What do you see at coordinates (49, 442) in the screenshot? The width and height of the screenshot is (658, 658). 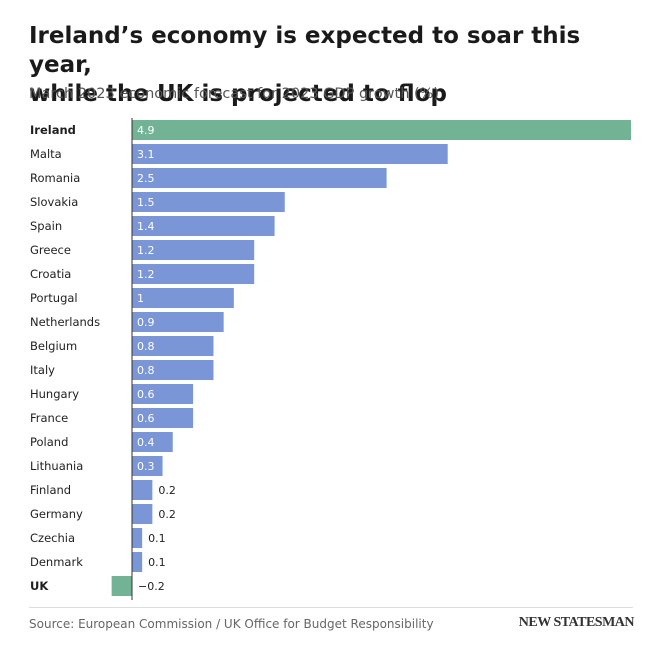 I see `category-label-poland: Poland` at bounding box center [49, 442].